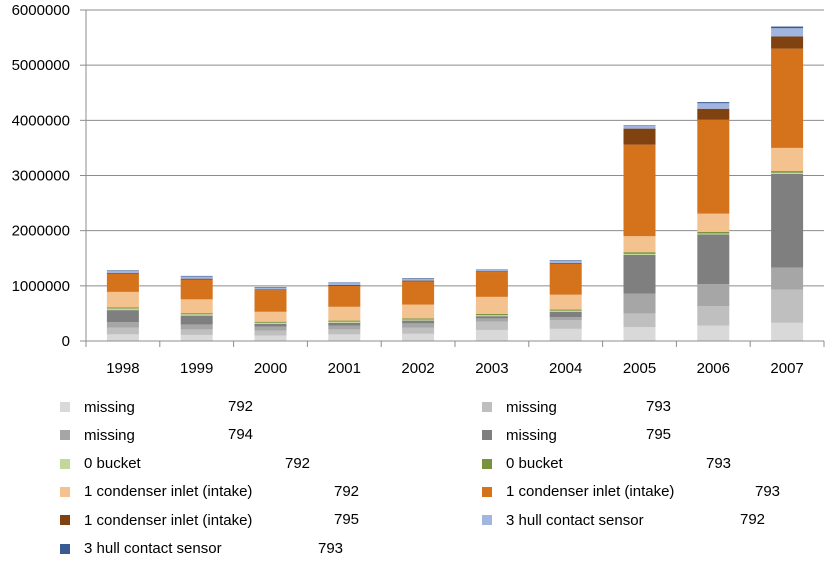  What do you see at coordinates (713, 368) in the screenshot?
I see `x-tick-label: 2006` at bounding box center [713, 368].